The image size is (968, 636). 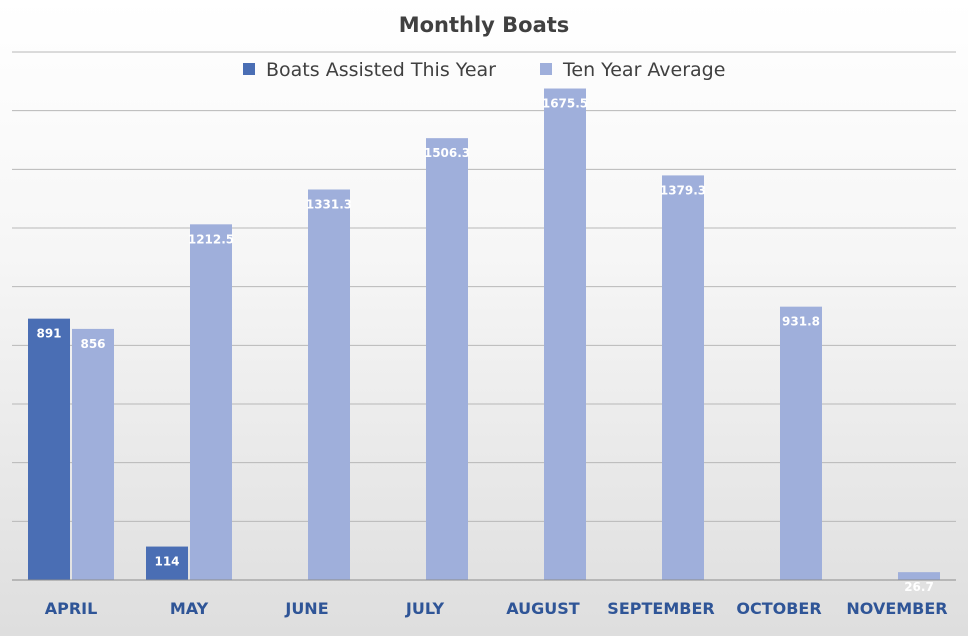 I want to click on data-label-april-series-1: 856, so click(x=92, y=344).